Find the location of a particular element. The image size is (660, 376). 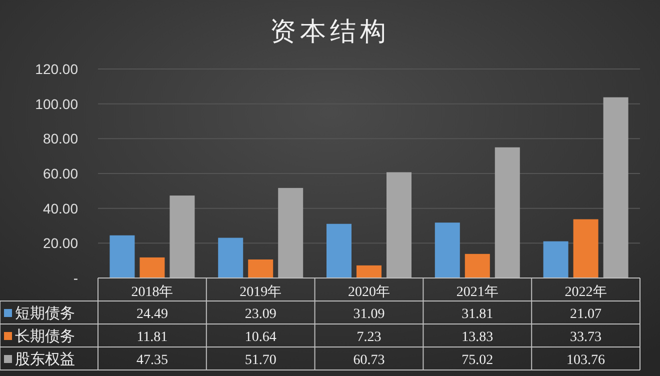

x-tick-label: 2019年 is located at coordinates (261, 292).